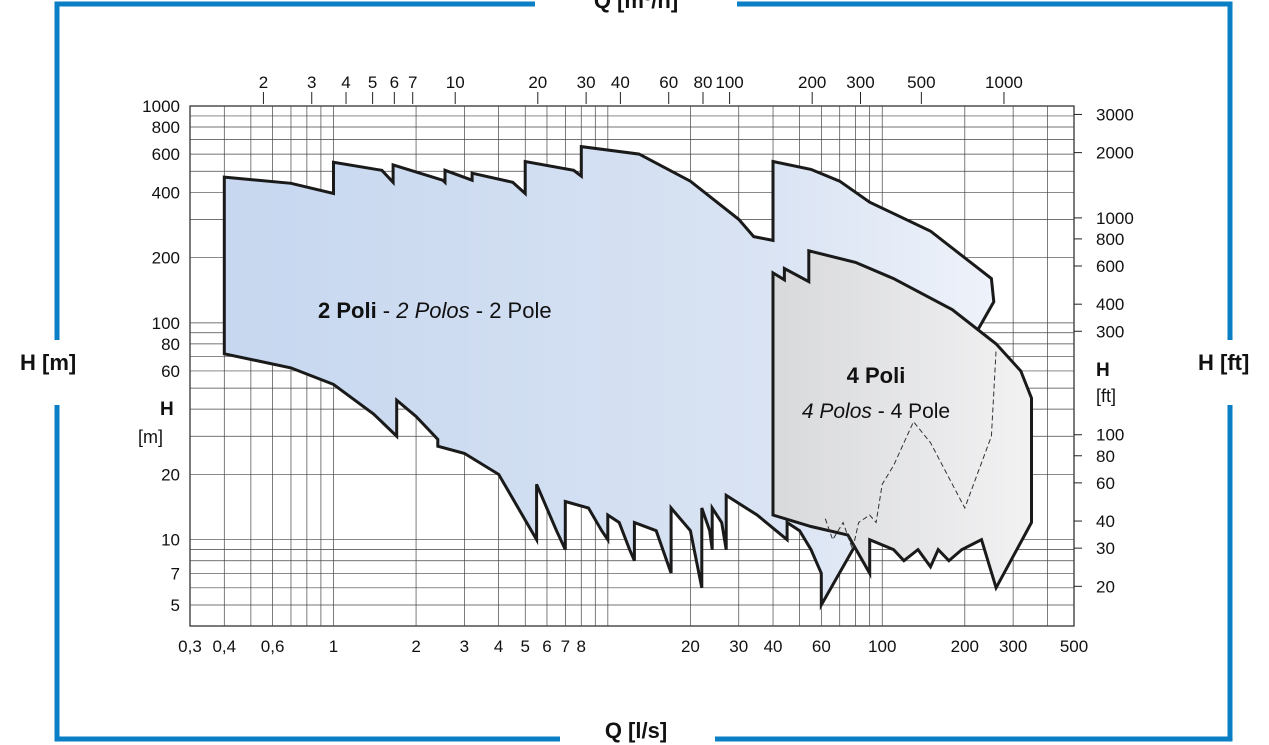  I want to click on x-top-tick-label: 4, so click(345, 82).